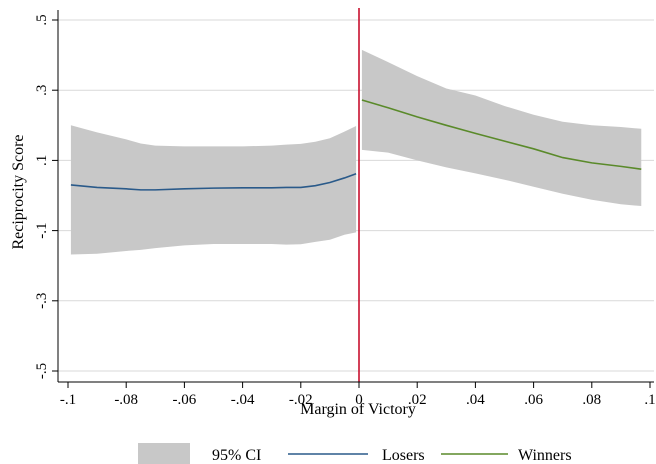 This screenshot has width=656, height=464. I want to click on x-ticks: -.1 -.08 -.06 -.04 -.02 0 .02 .04 .06 .08 .1, so click(358, 395).